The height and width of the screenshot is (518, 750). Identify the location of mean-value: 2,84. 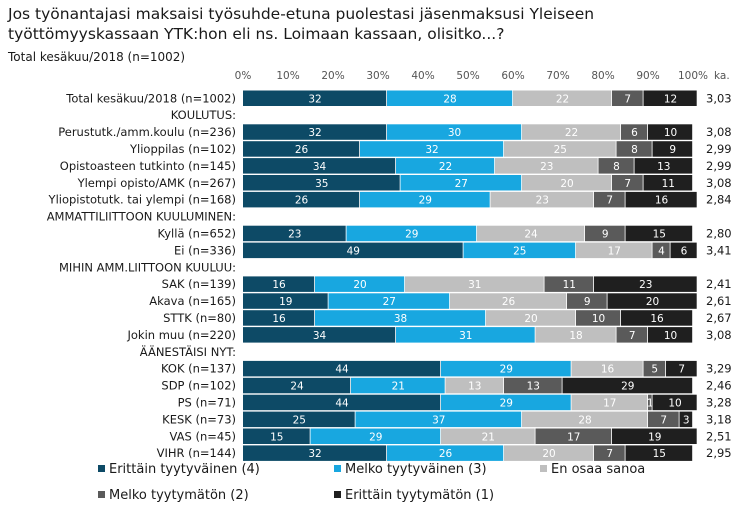
(719, 200).